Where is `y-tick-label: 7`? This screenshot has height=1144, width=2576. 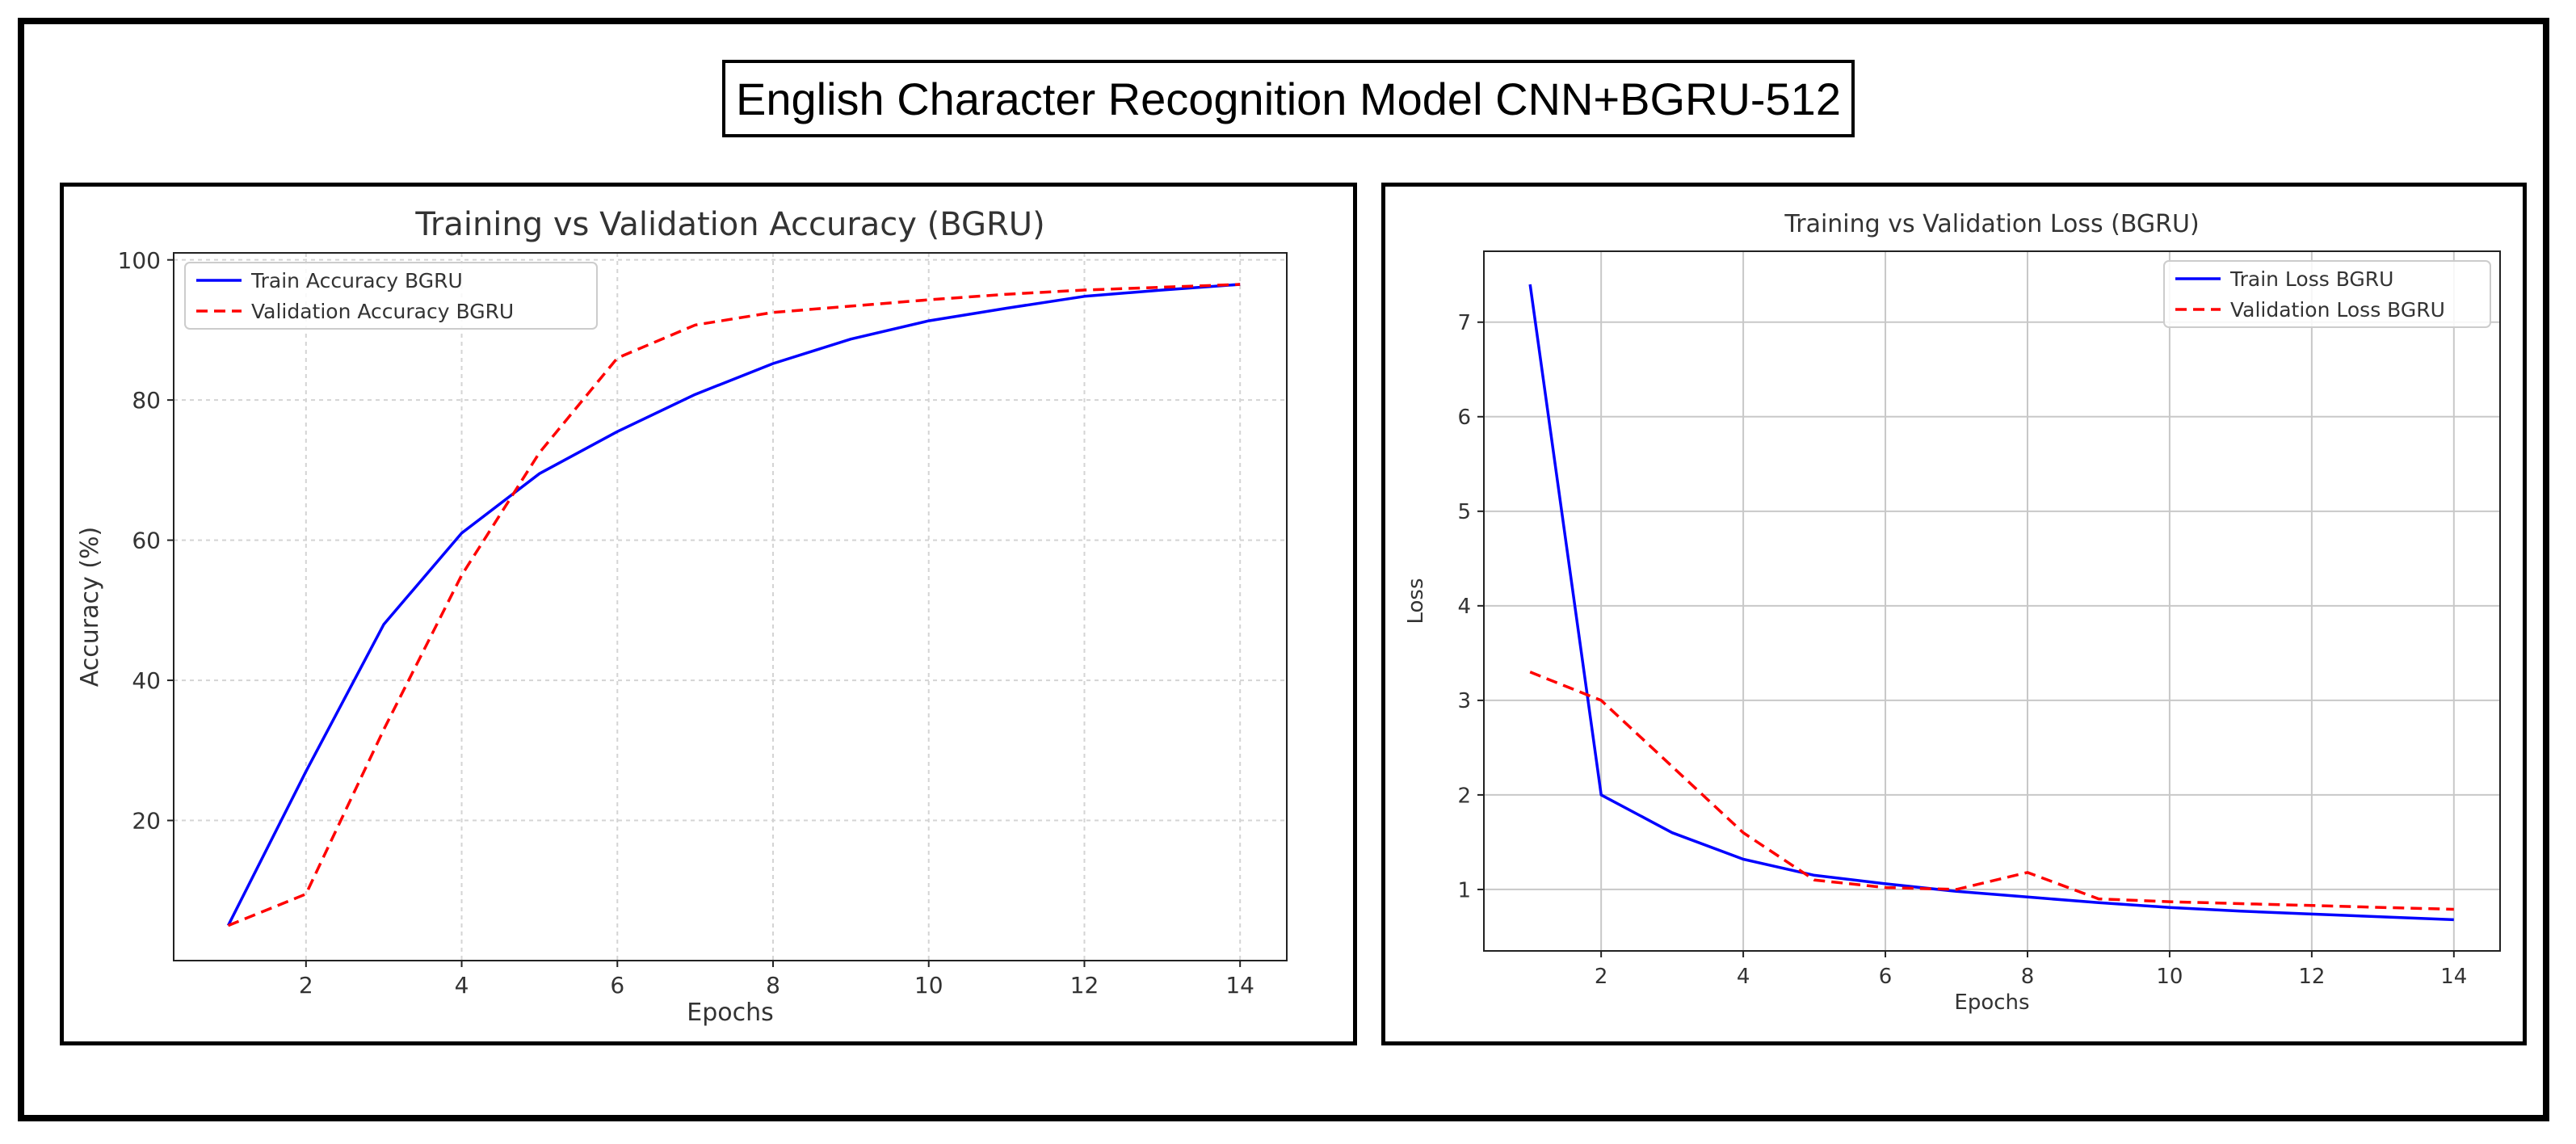
y-tick-label: 7 is located at coordinates (1464, 323).